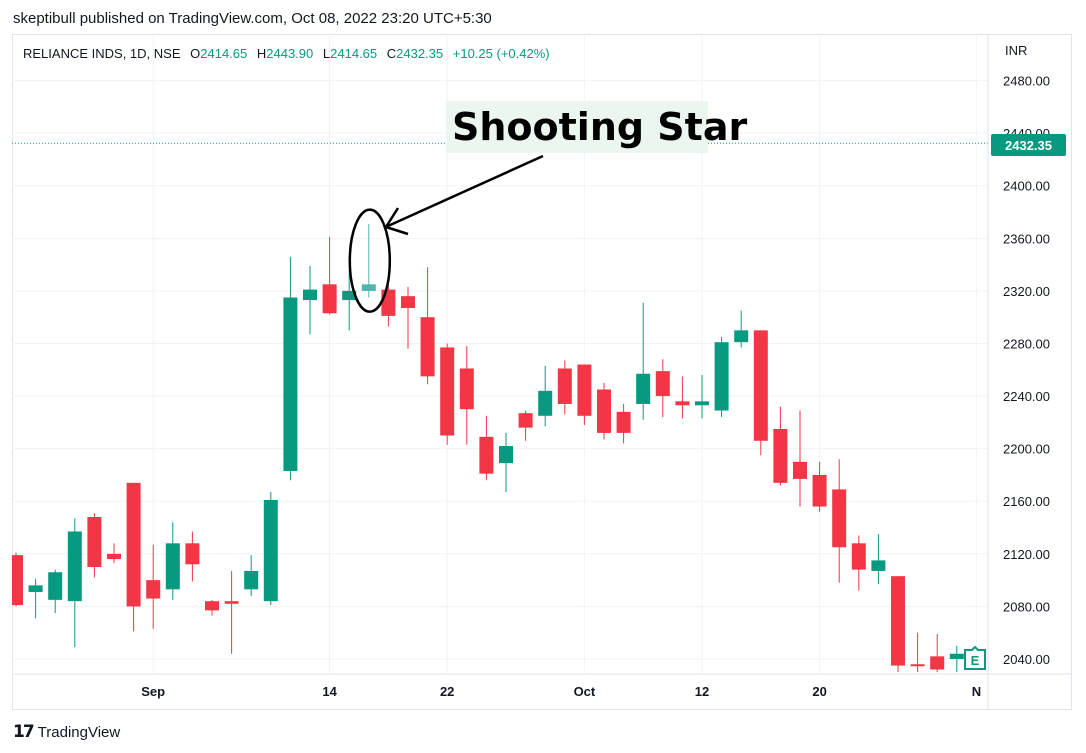  What do you see at coordinates (1026, 81) in the screenshot?
I see `y-tick-label: 2480.00` at bounding box center [1026, 81].